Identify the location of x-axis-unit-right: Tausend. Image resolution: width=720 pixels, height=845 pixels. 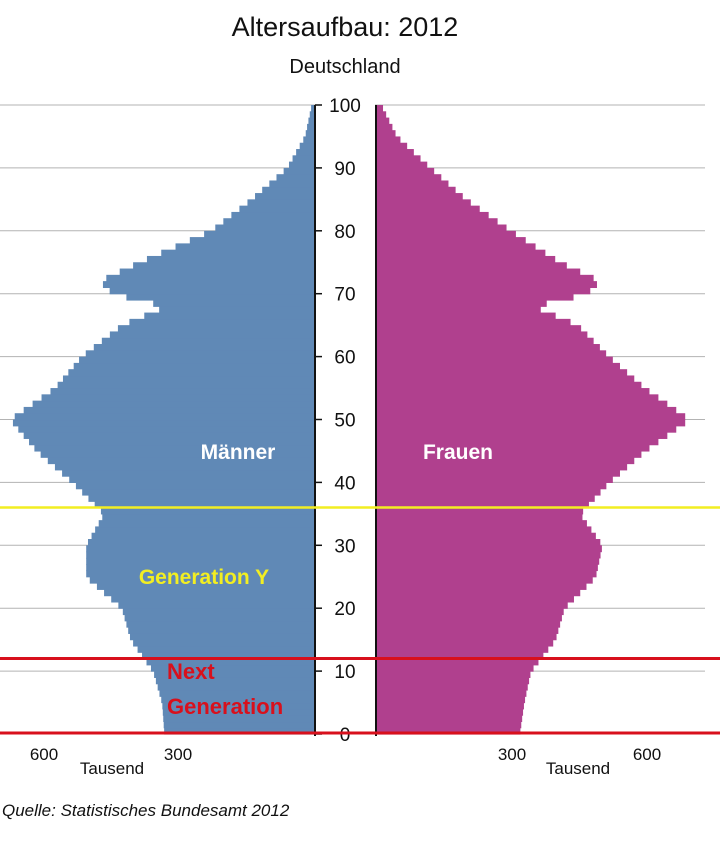
(578, 768).